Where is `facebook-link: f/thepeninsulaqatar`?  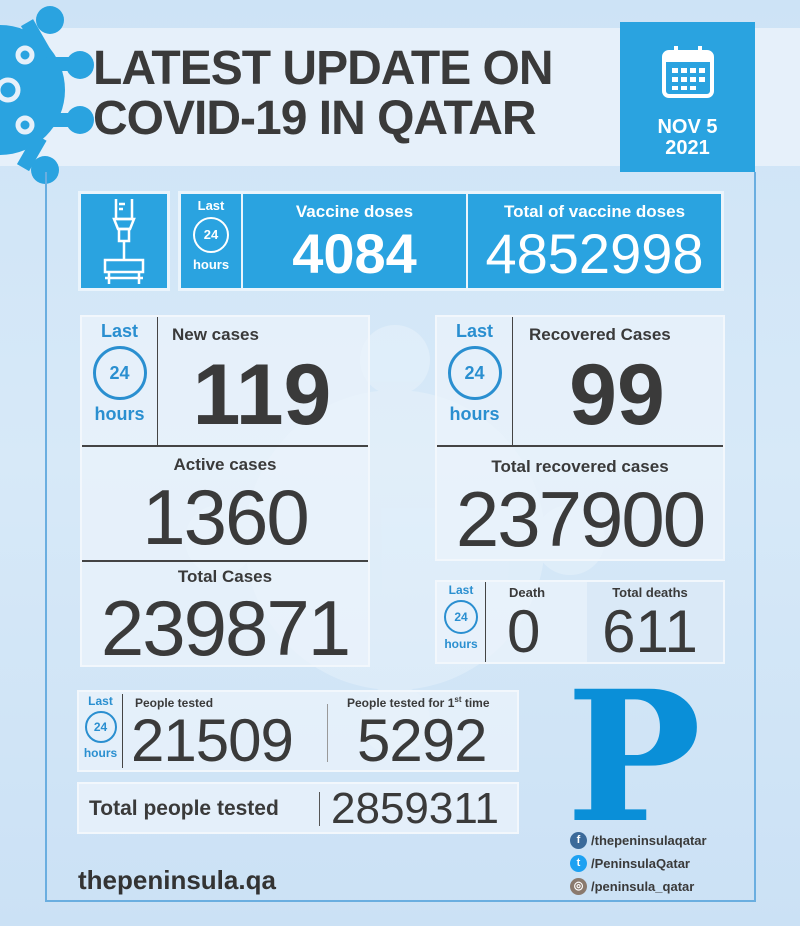
facebook-link: f/thepeninsulaqatar is located at coordinates (638, 840).